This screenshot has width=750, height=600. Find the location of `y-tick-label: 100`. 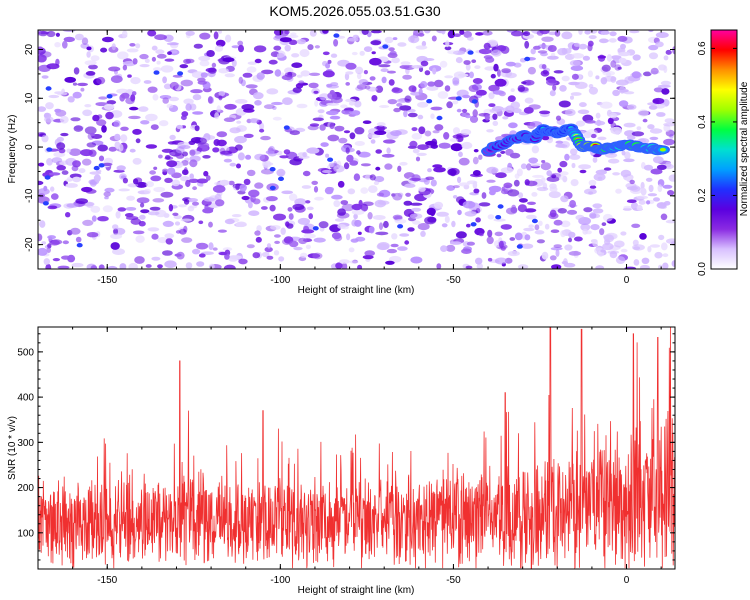

y-tick-label: 100 is located at coordinates (25, 533).